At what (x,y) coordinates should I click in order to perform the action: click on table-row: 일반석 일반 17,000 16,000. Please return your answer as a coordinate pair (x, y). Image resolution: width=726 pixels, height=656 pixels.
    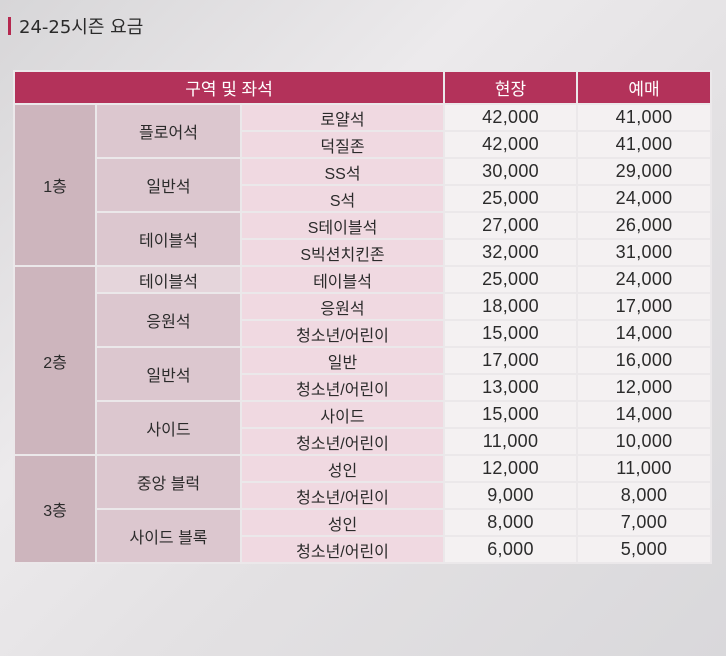
    Looking at the image, I should click on (363, 374).